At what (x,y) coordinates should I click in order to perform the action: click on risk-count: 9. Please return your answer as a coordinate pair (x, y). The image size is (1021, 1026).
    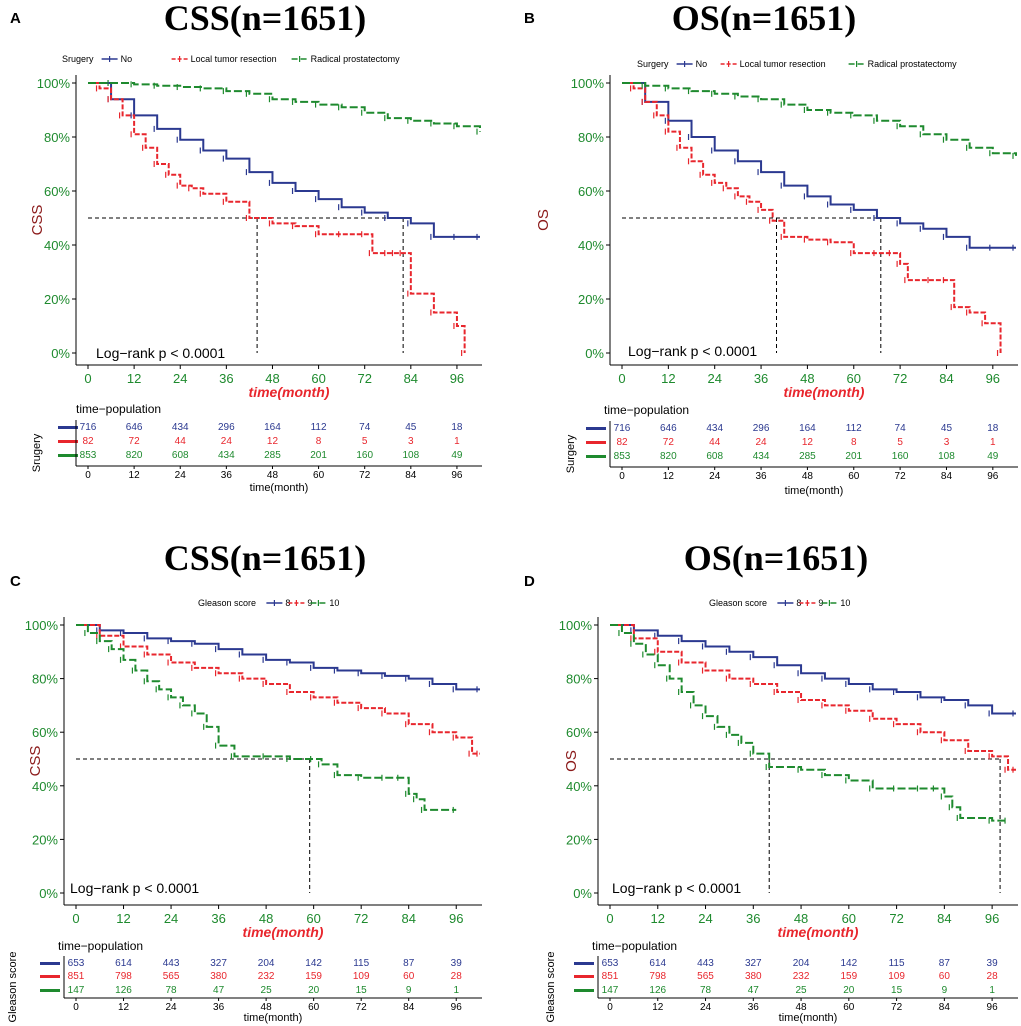
    Looking at the image, I should click on (409, 990).